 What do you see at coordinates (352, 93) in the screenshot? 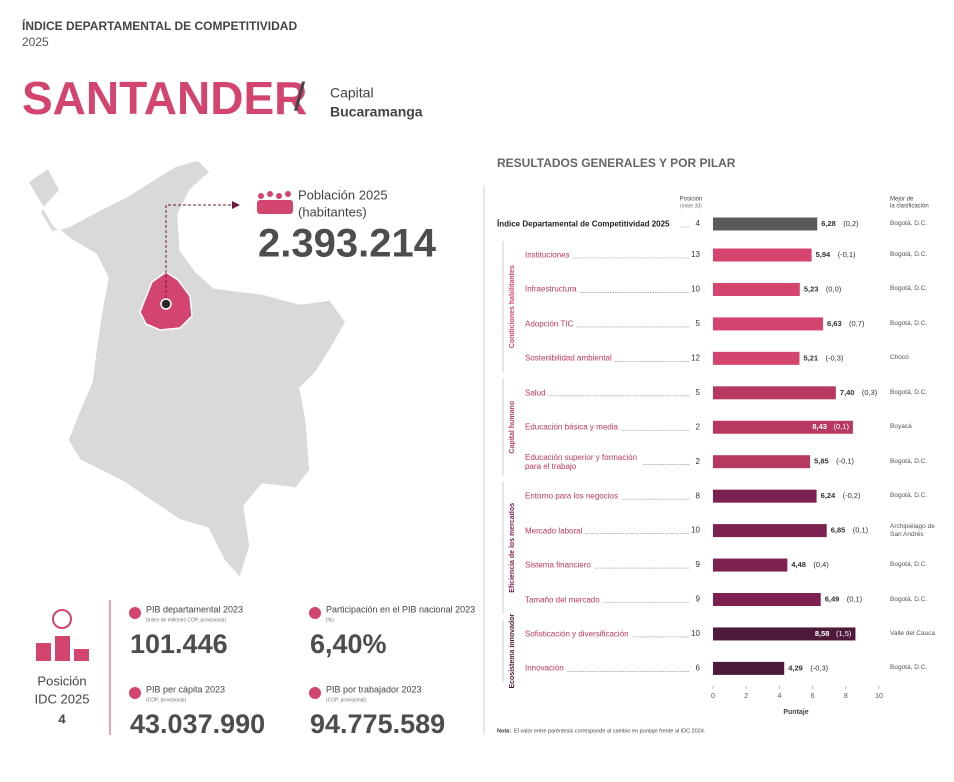
I see `capital-label: Capital` at bounding box center [352, 93].